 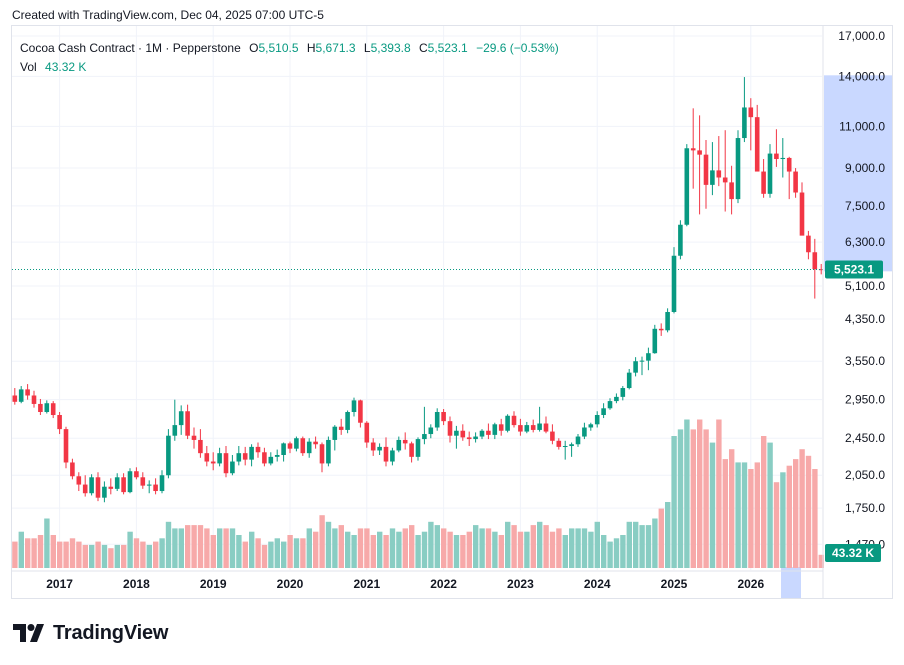 What do you see at coordinates (423, 48) in the screenshot?
I see `close-key: C` at bounding box center [423, 48].